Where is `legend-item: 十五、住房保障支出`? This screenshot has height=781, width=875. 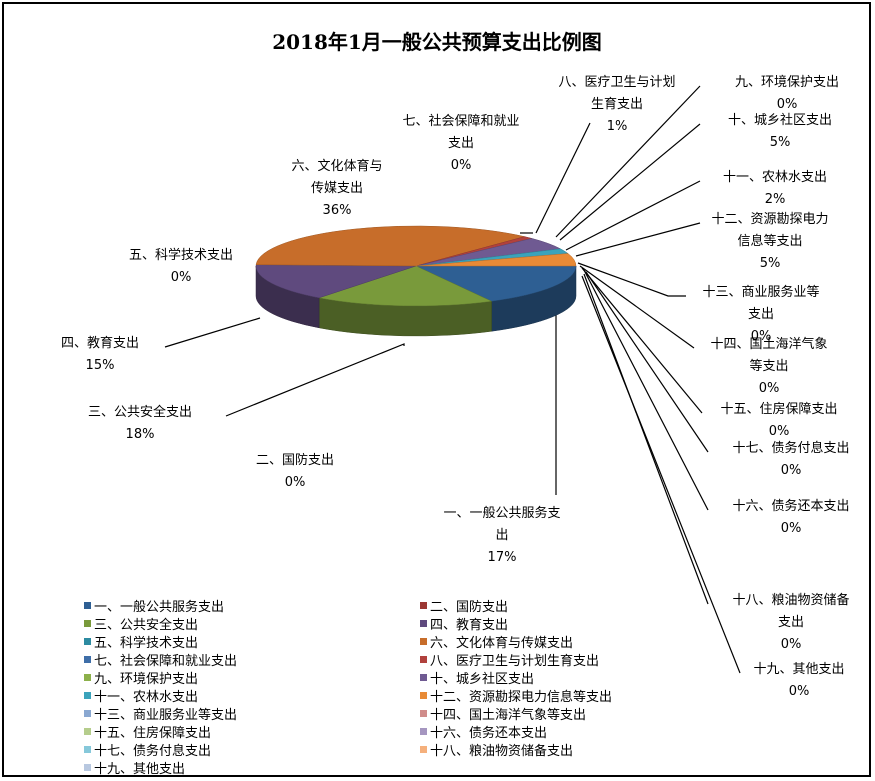
legend-item: 十五、住房保障支出 is located at coordinates (147, 733).